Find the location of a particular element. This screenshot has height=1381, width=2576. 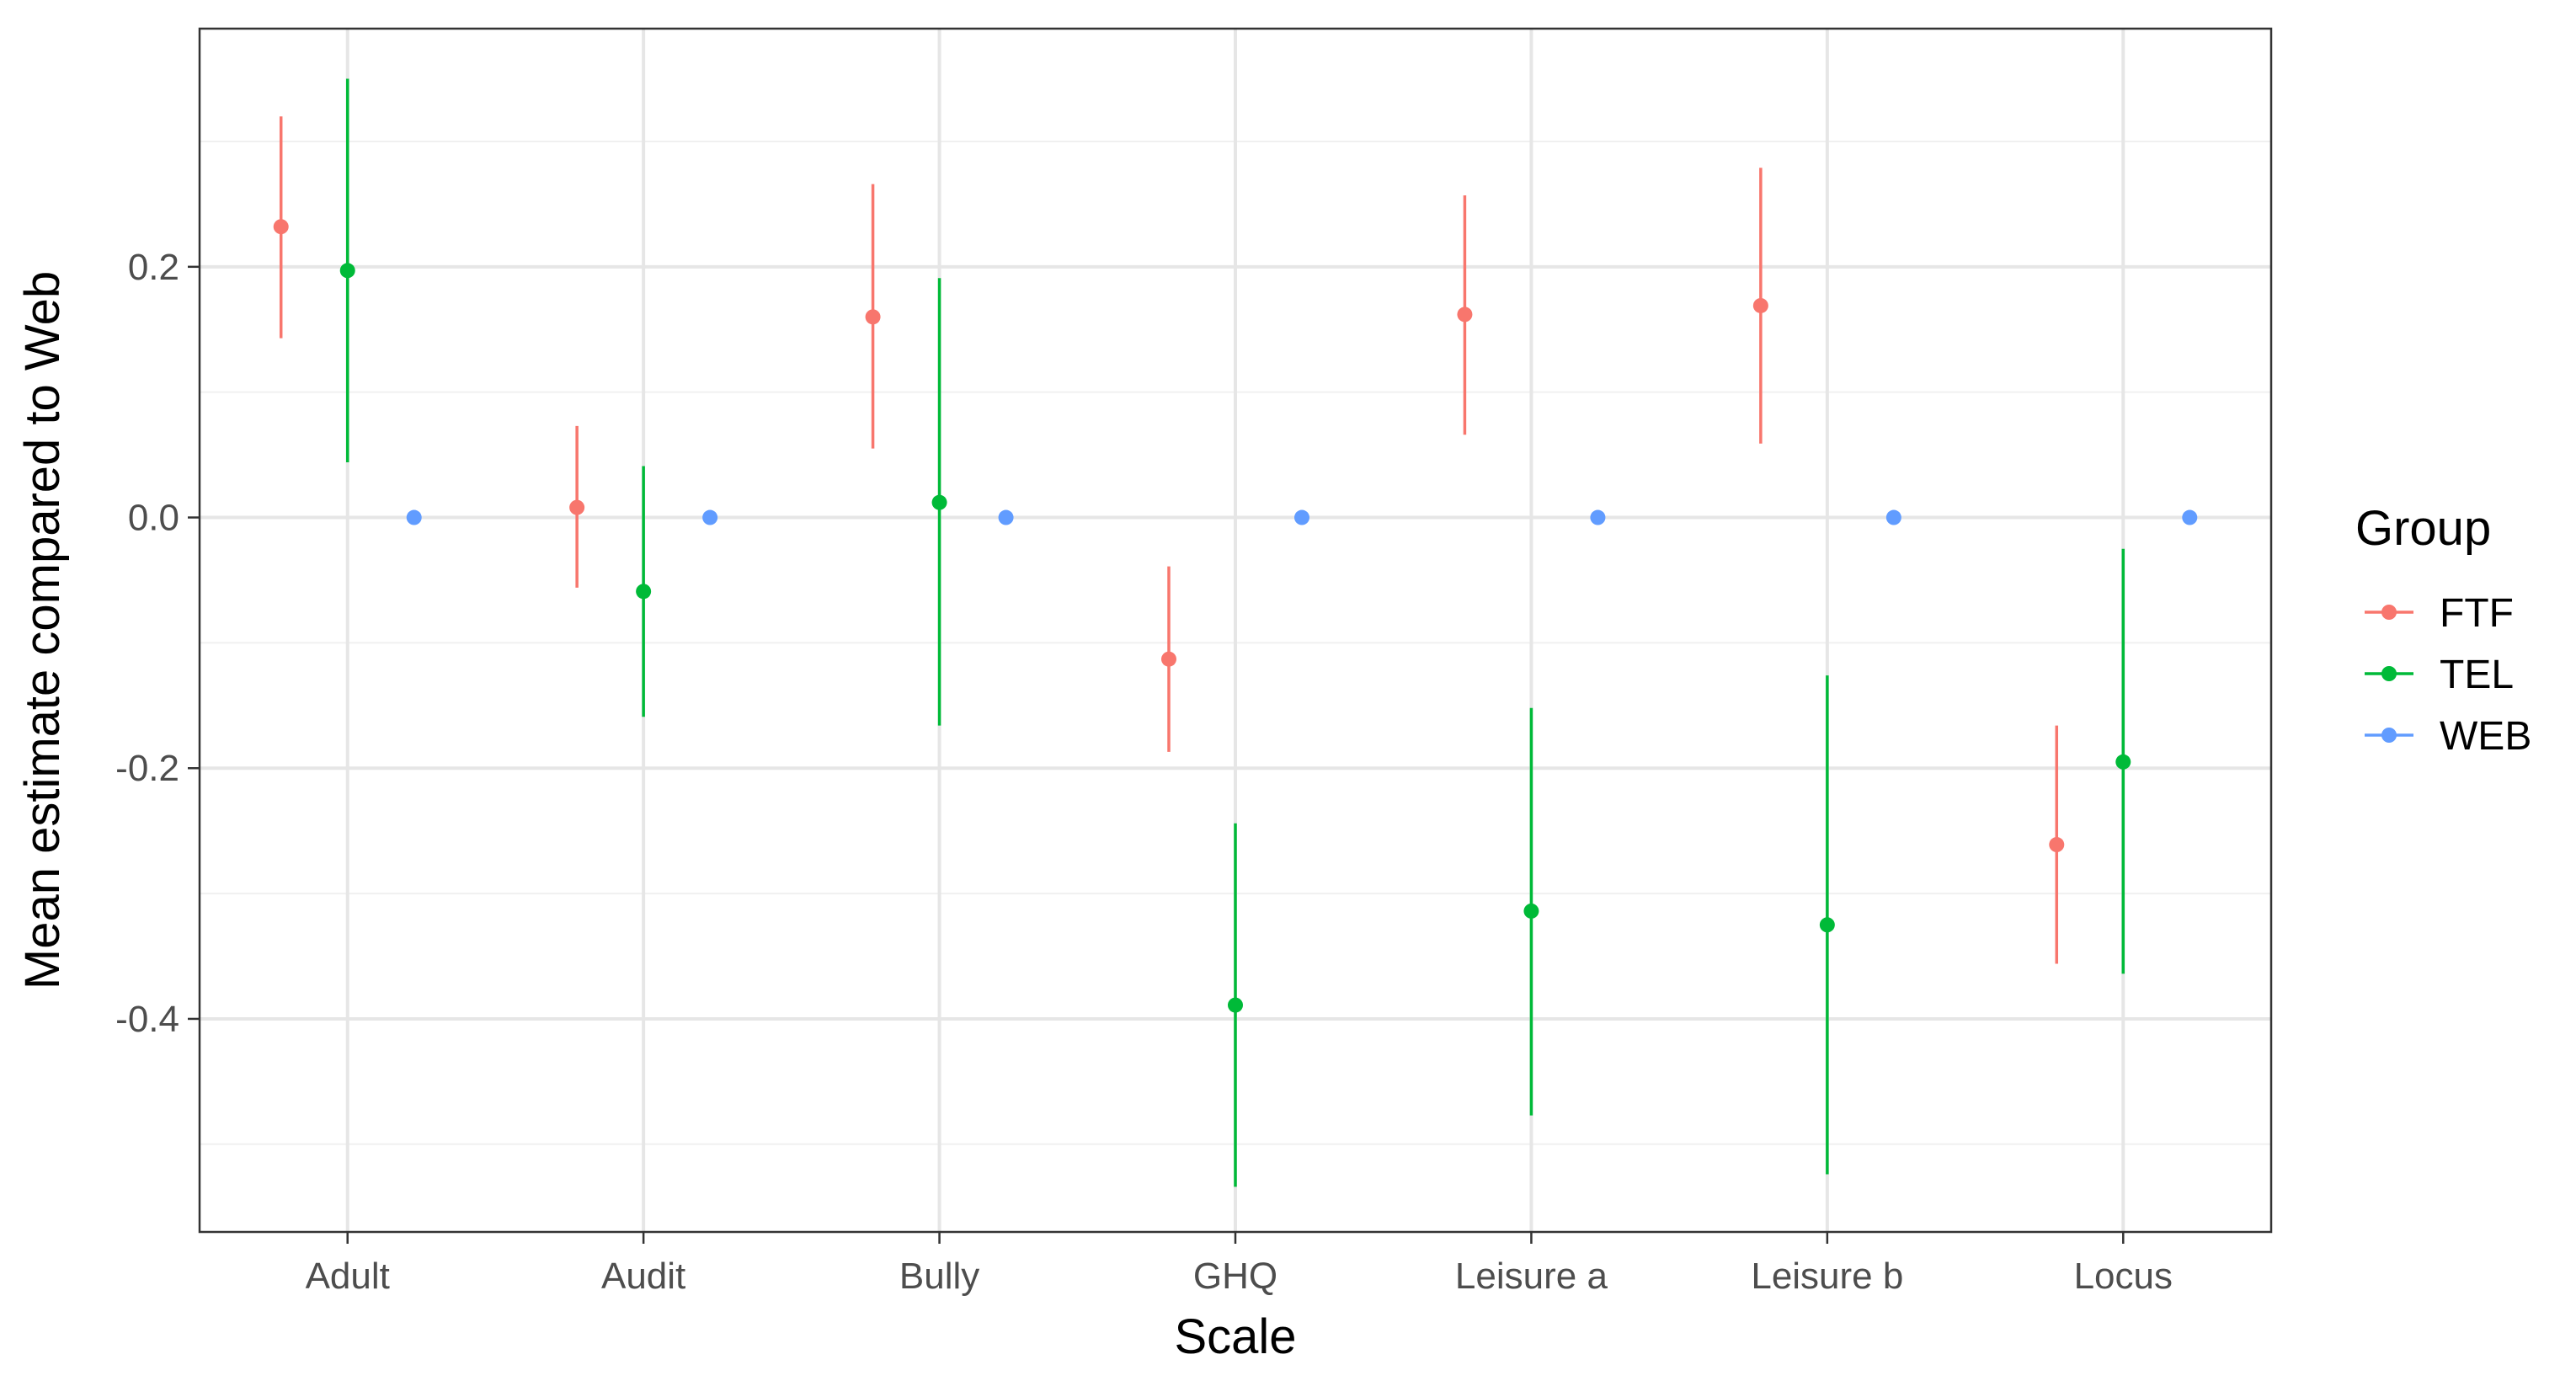

legend-title: Group is located at coordinates (2423, 528).